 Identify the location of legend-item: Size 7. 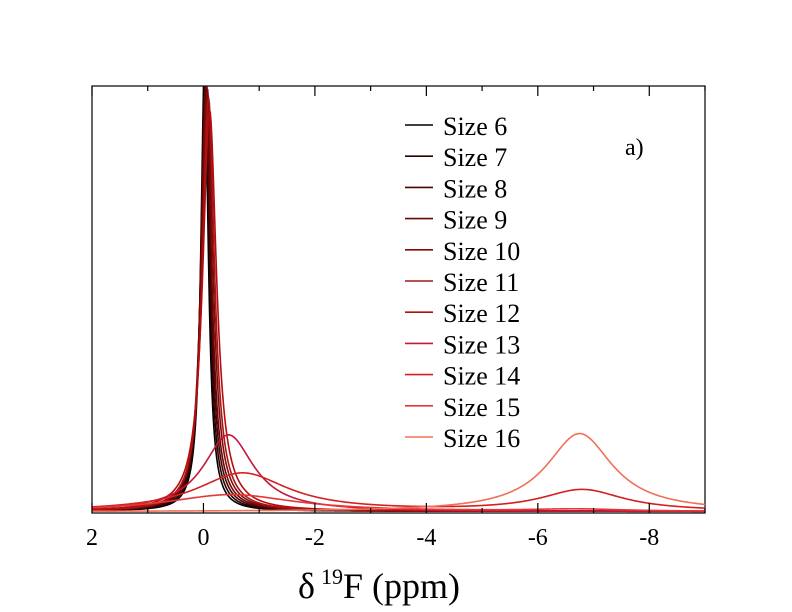
(456, 157).